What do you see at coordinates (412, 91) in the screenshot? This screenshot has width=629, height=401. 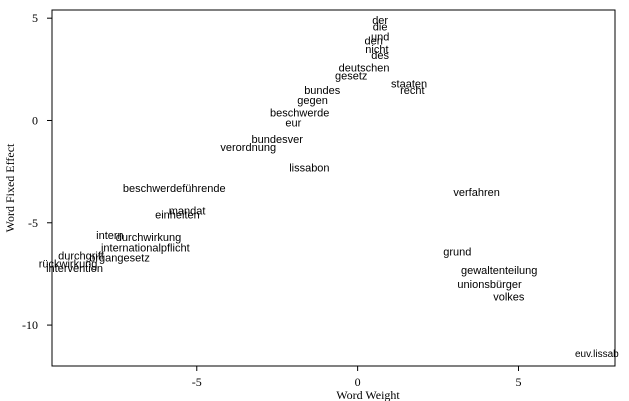 I see `word-point-label: recht` at bounding box center [412, 91].